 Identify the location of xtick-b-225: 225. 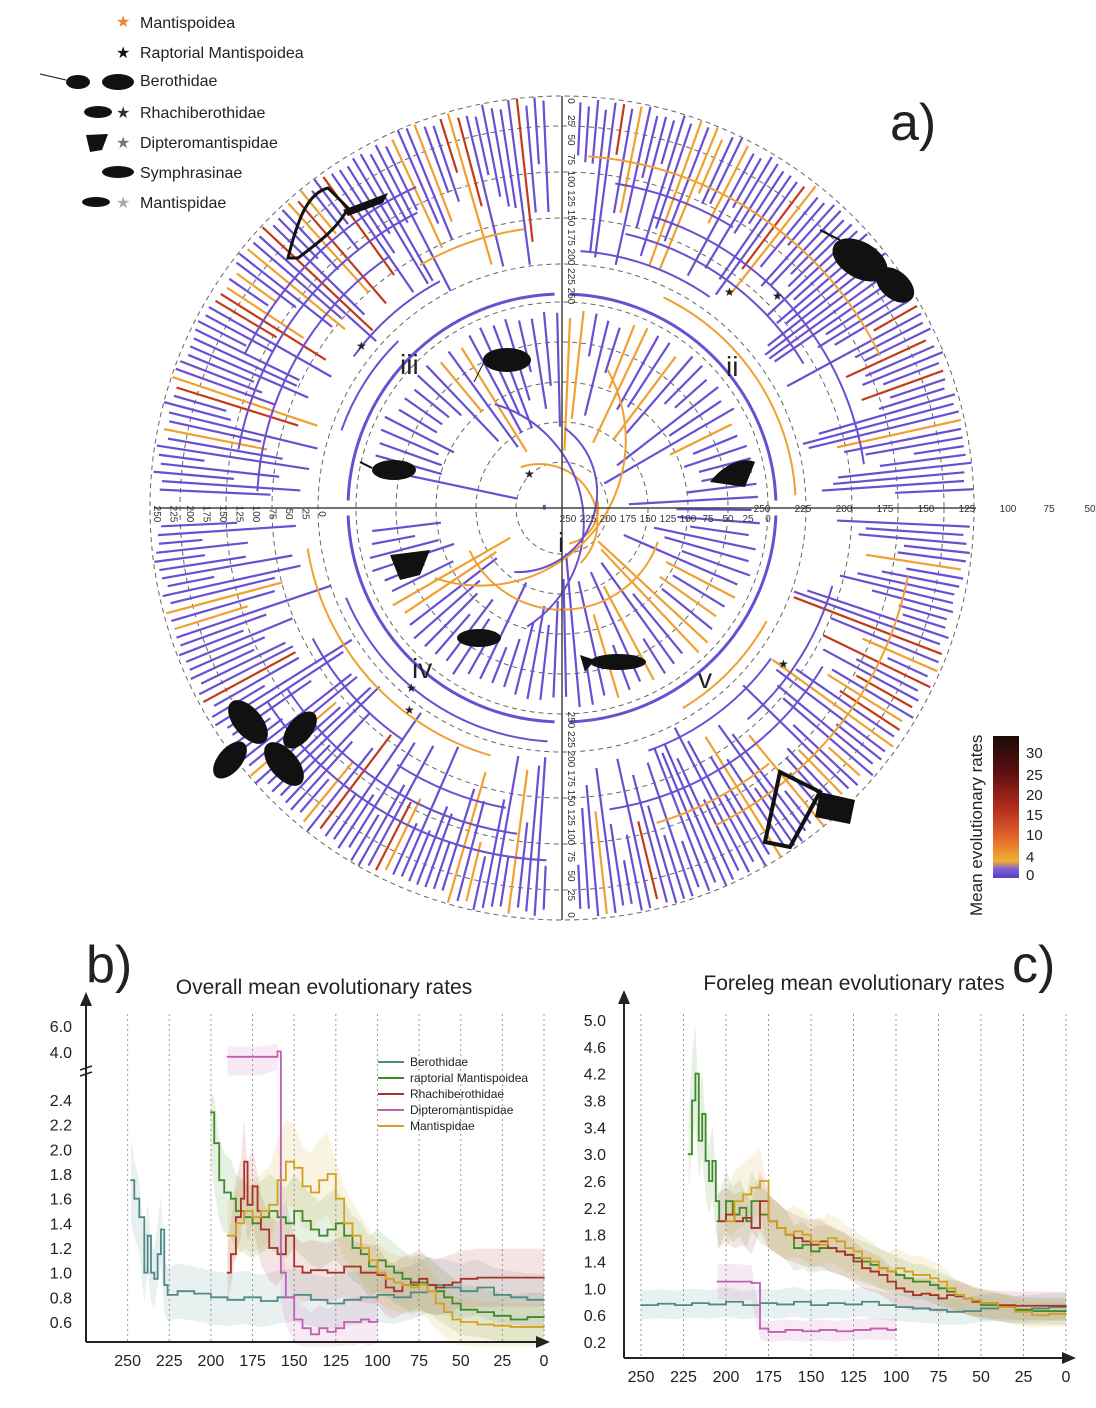
(169, 1361).